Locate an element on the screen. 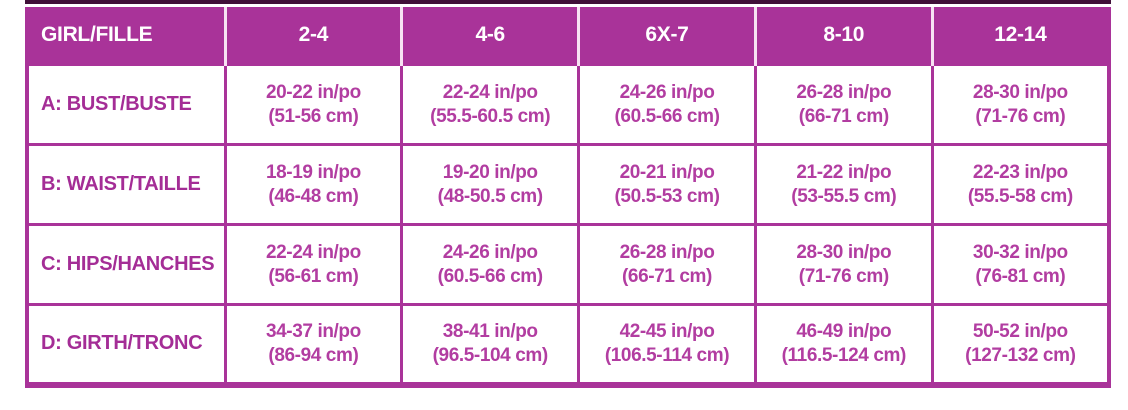 This screenshot has width=1128, height=410. row-label-hips: C: HIPS/HANCHES is located at coordinates (126, 264).